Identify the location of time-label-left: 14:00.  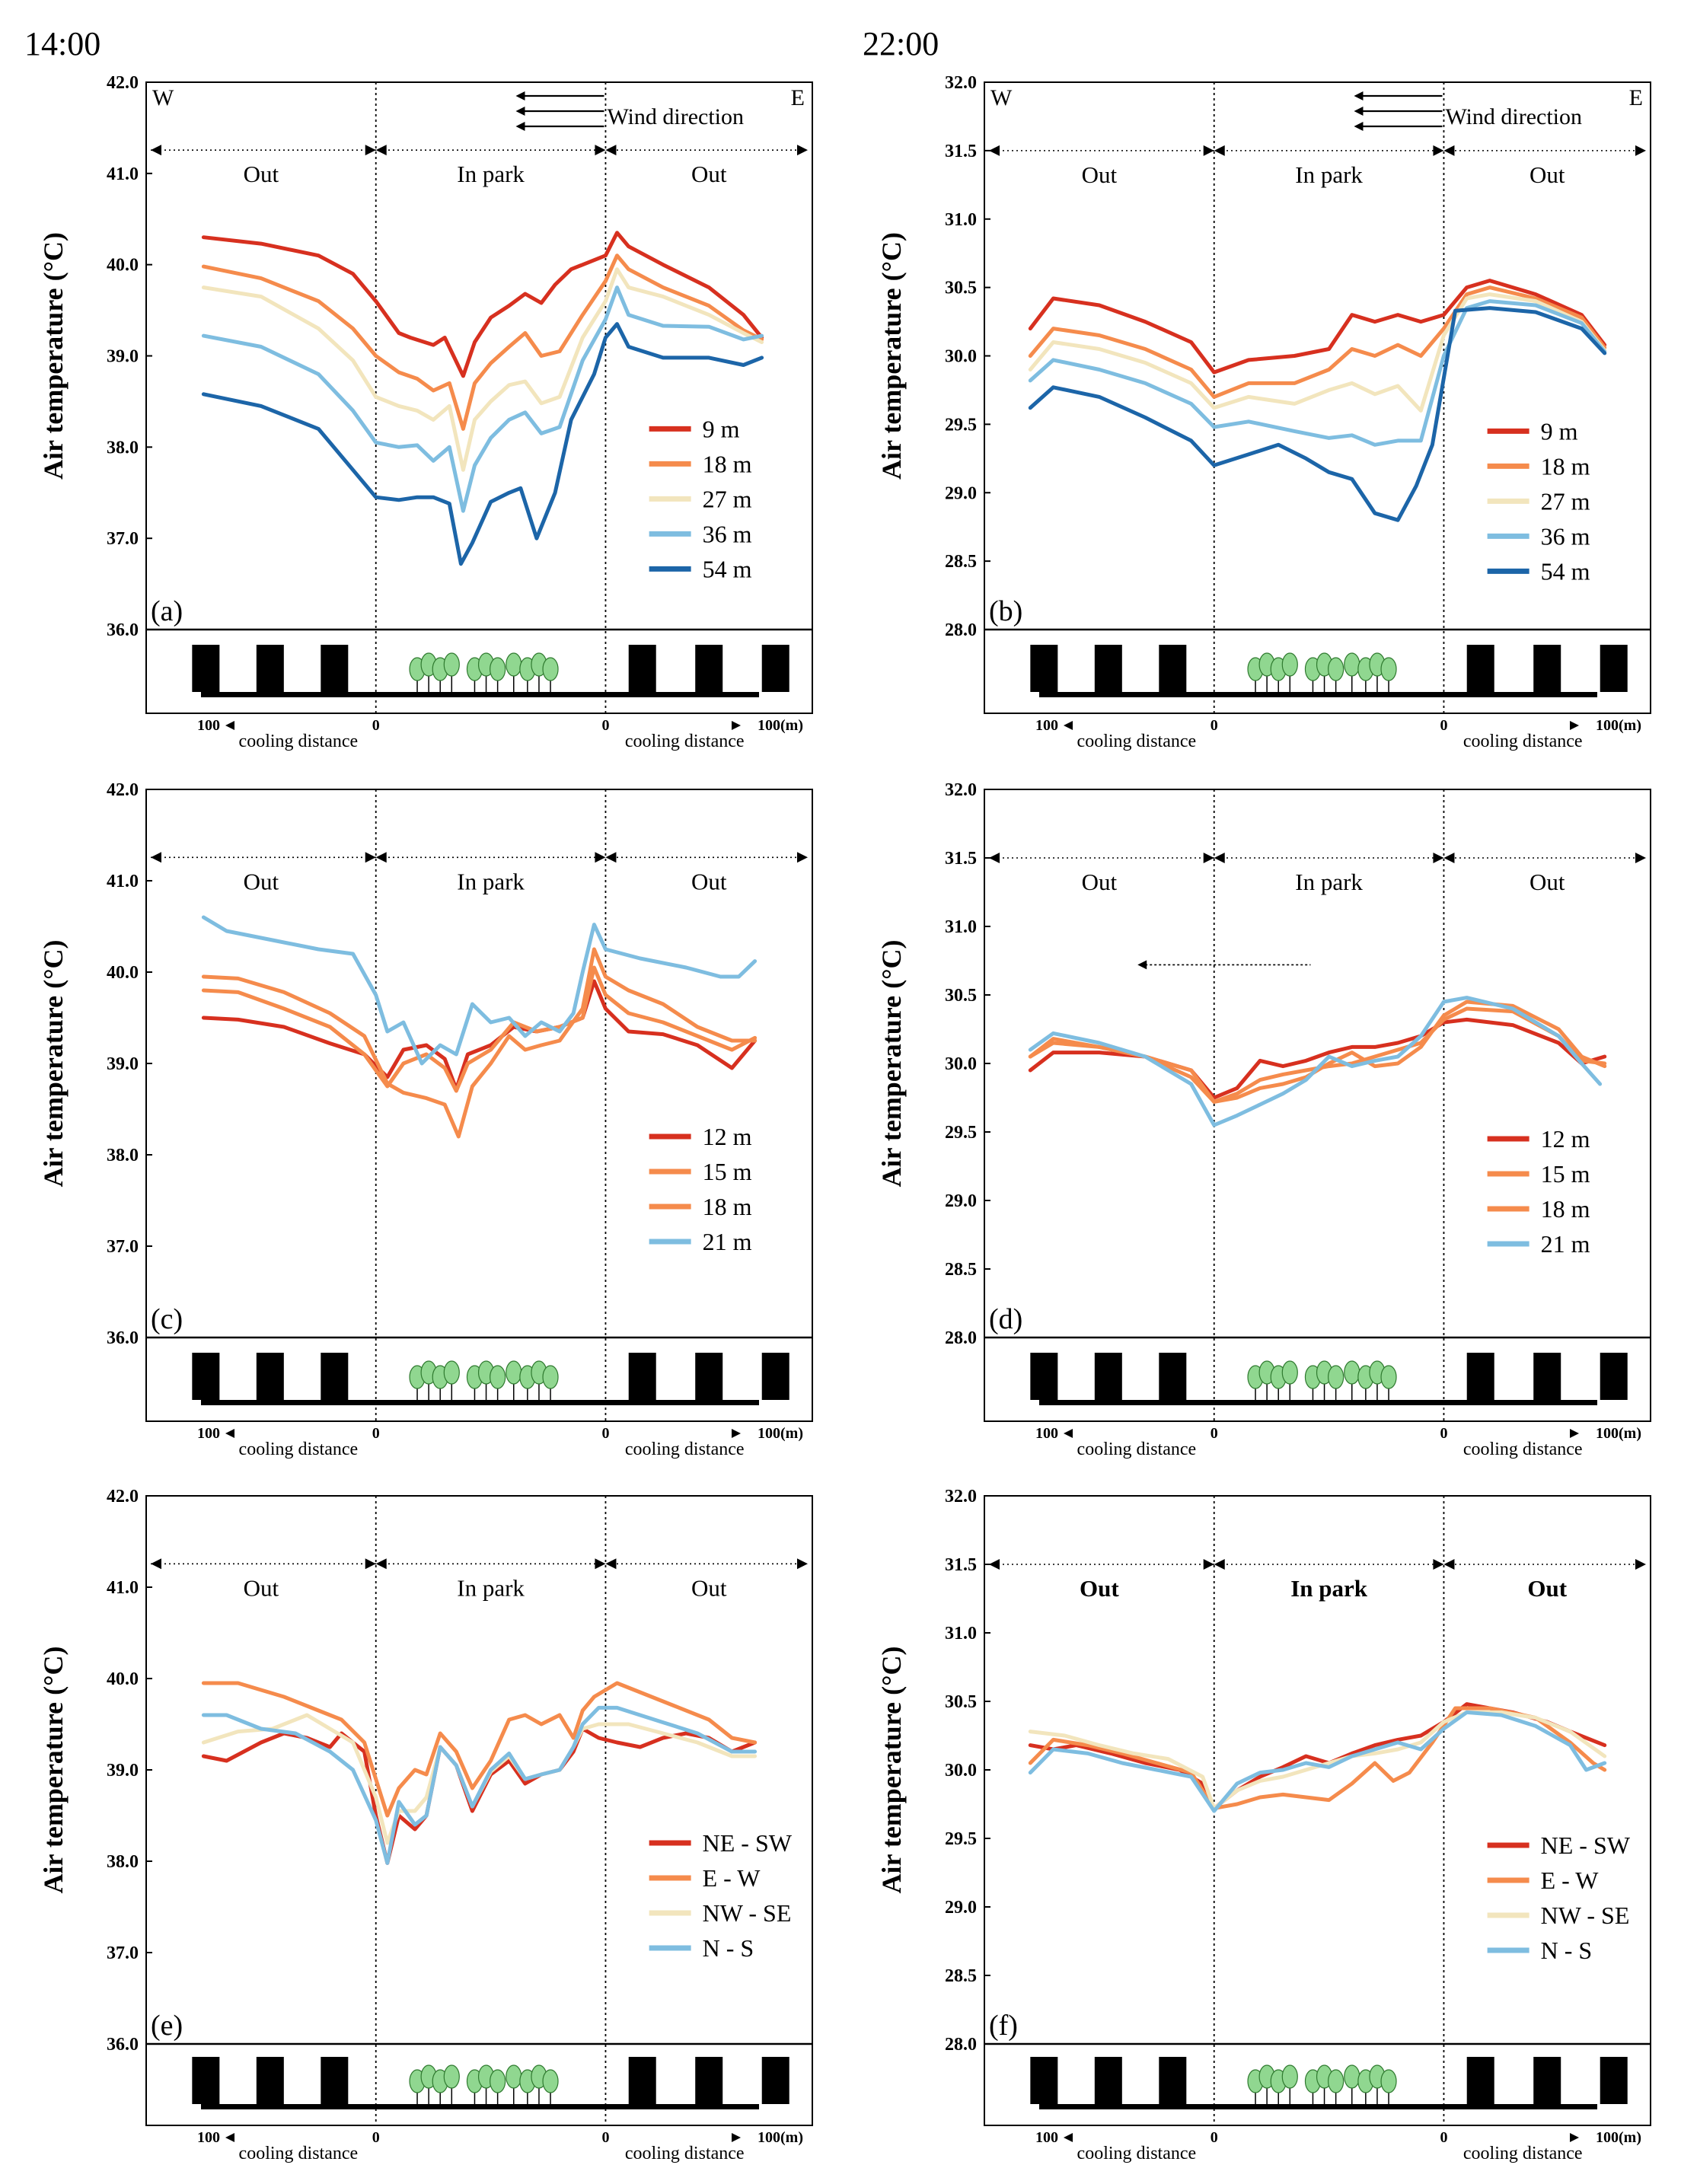
(63, 43).